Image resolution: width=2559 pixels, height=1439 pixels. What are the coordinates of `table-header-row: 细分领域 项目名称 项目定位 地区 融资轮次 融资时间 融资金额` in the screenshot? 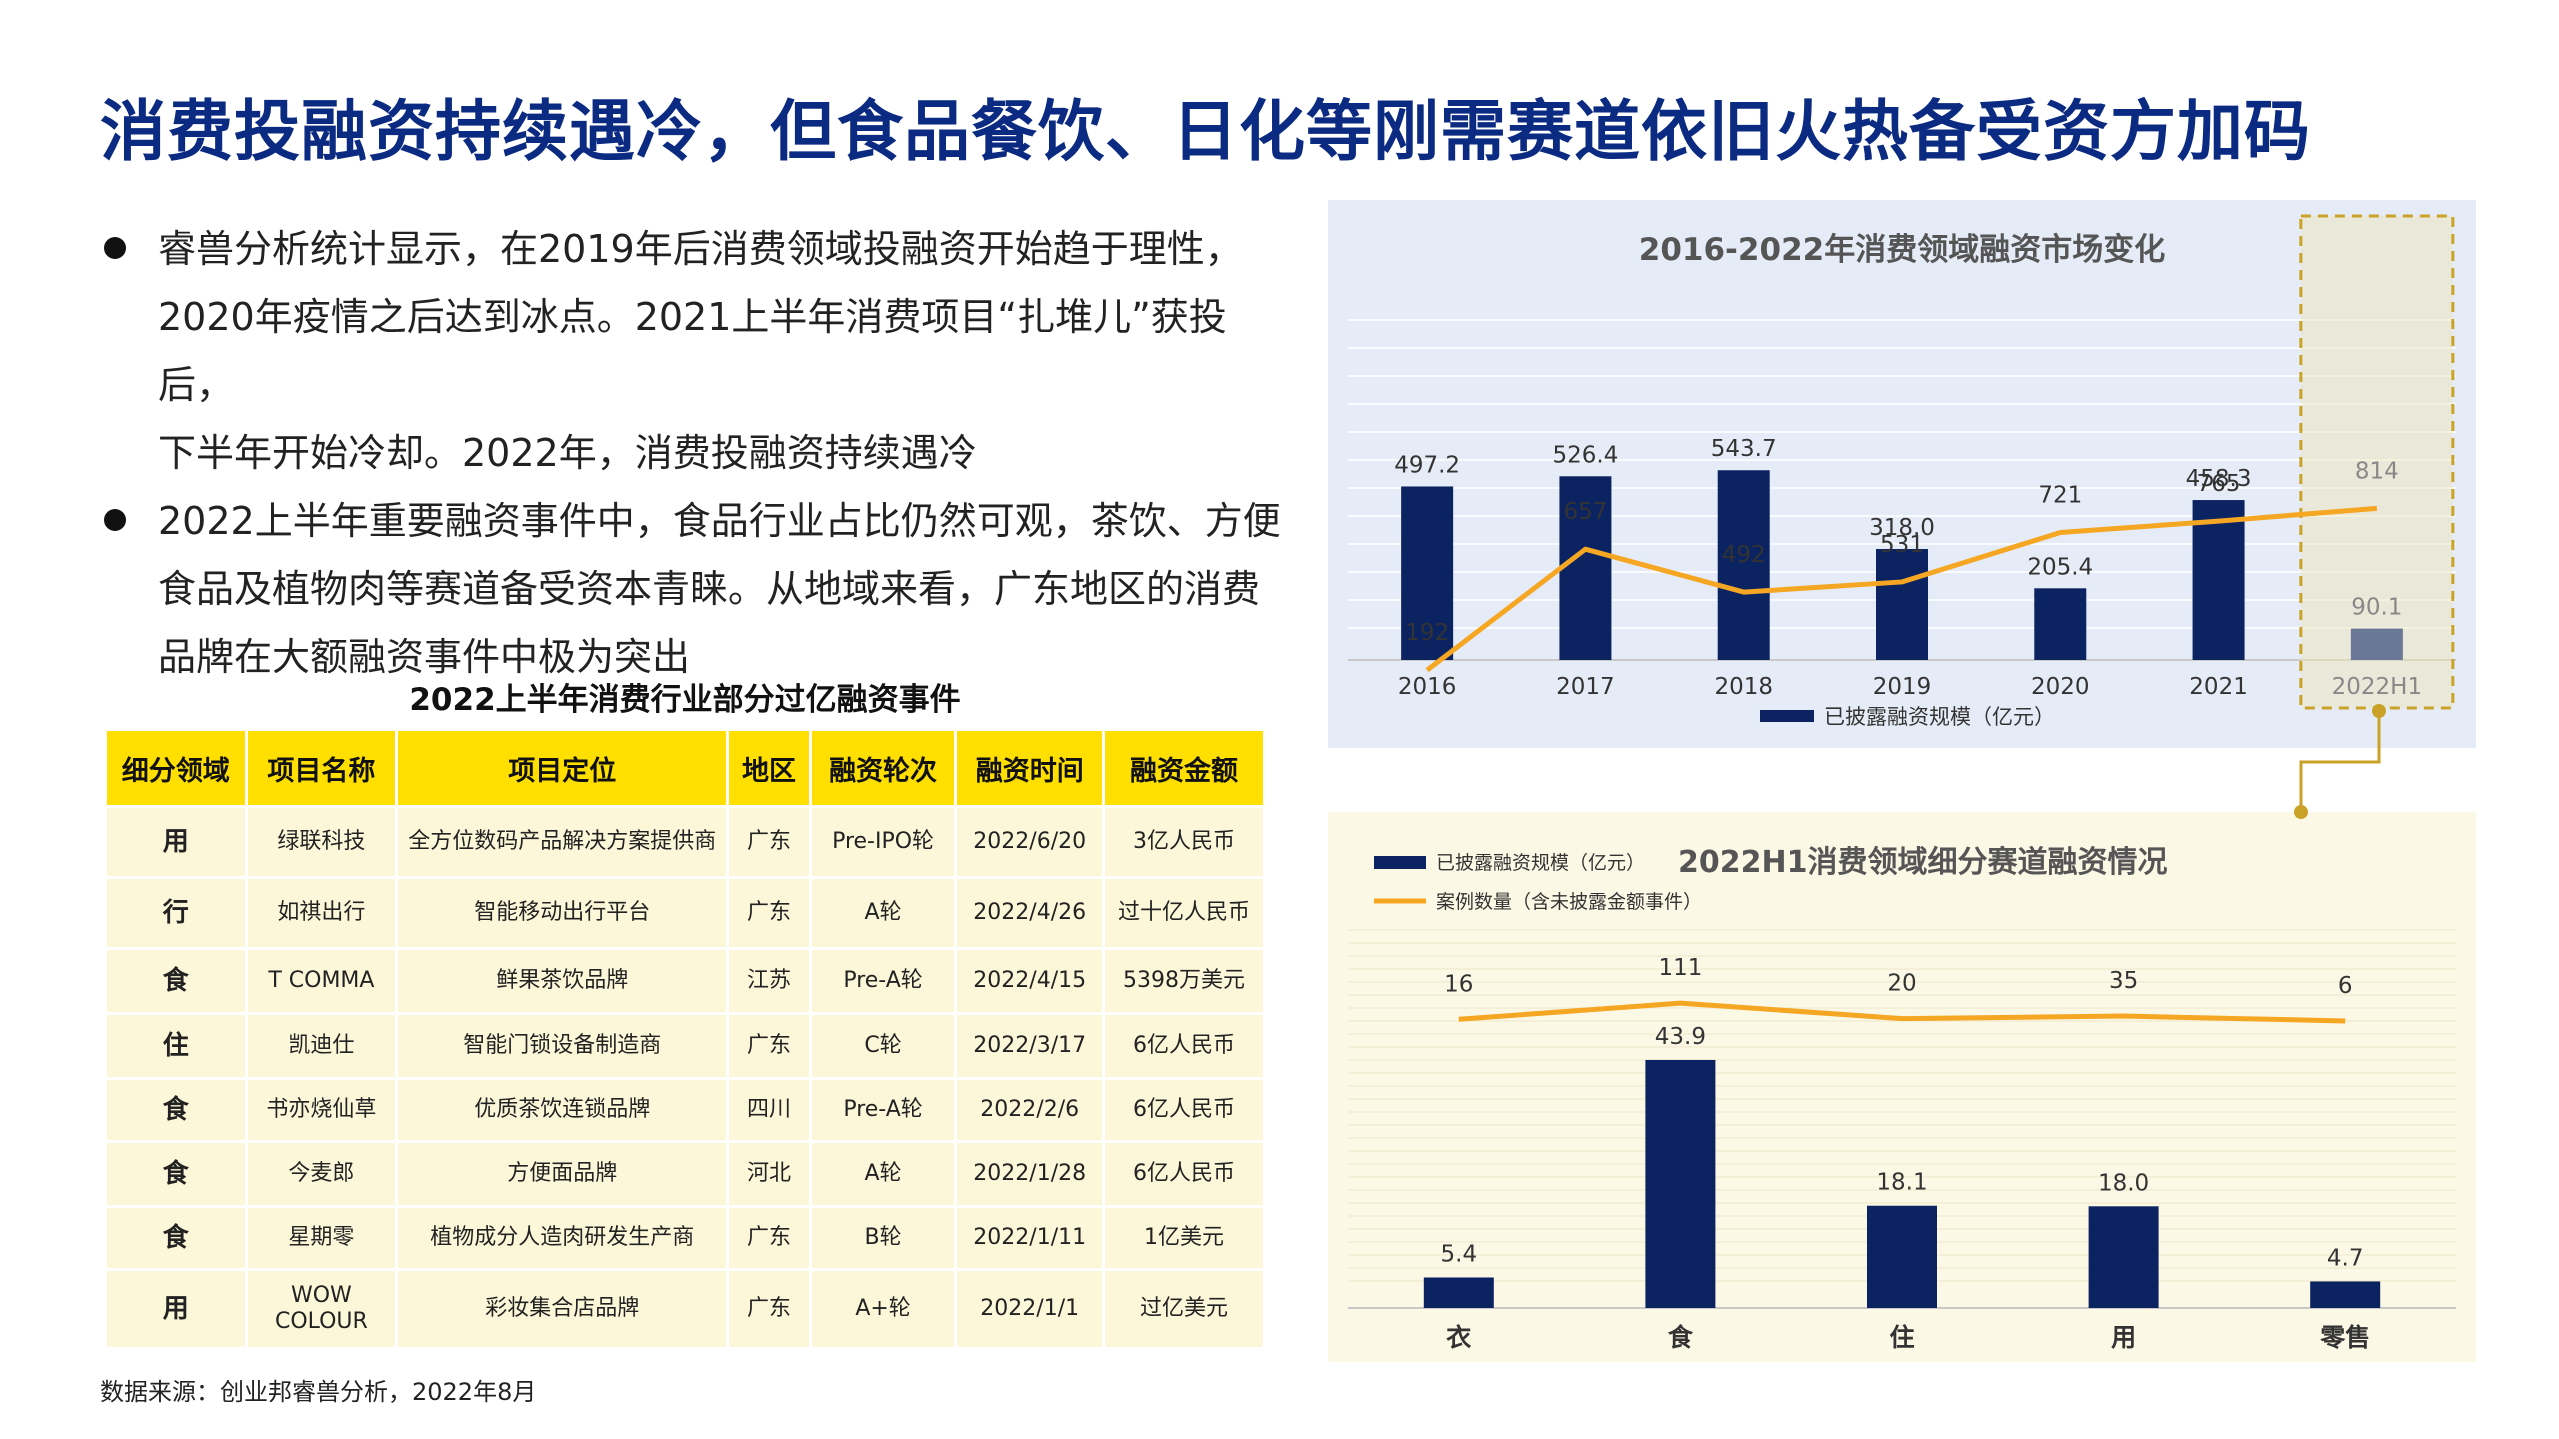 It's located at (685, 768).